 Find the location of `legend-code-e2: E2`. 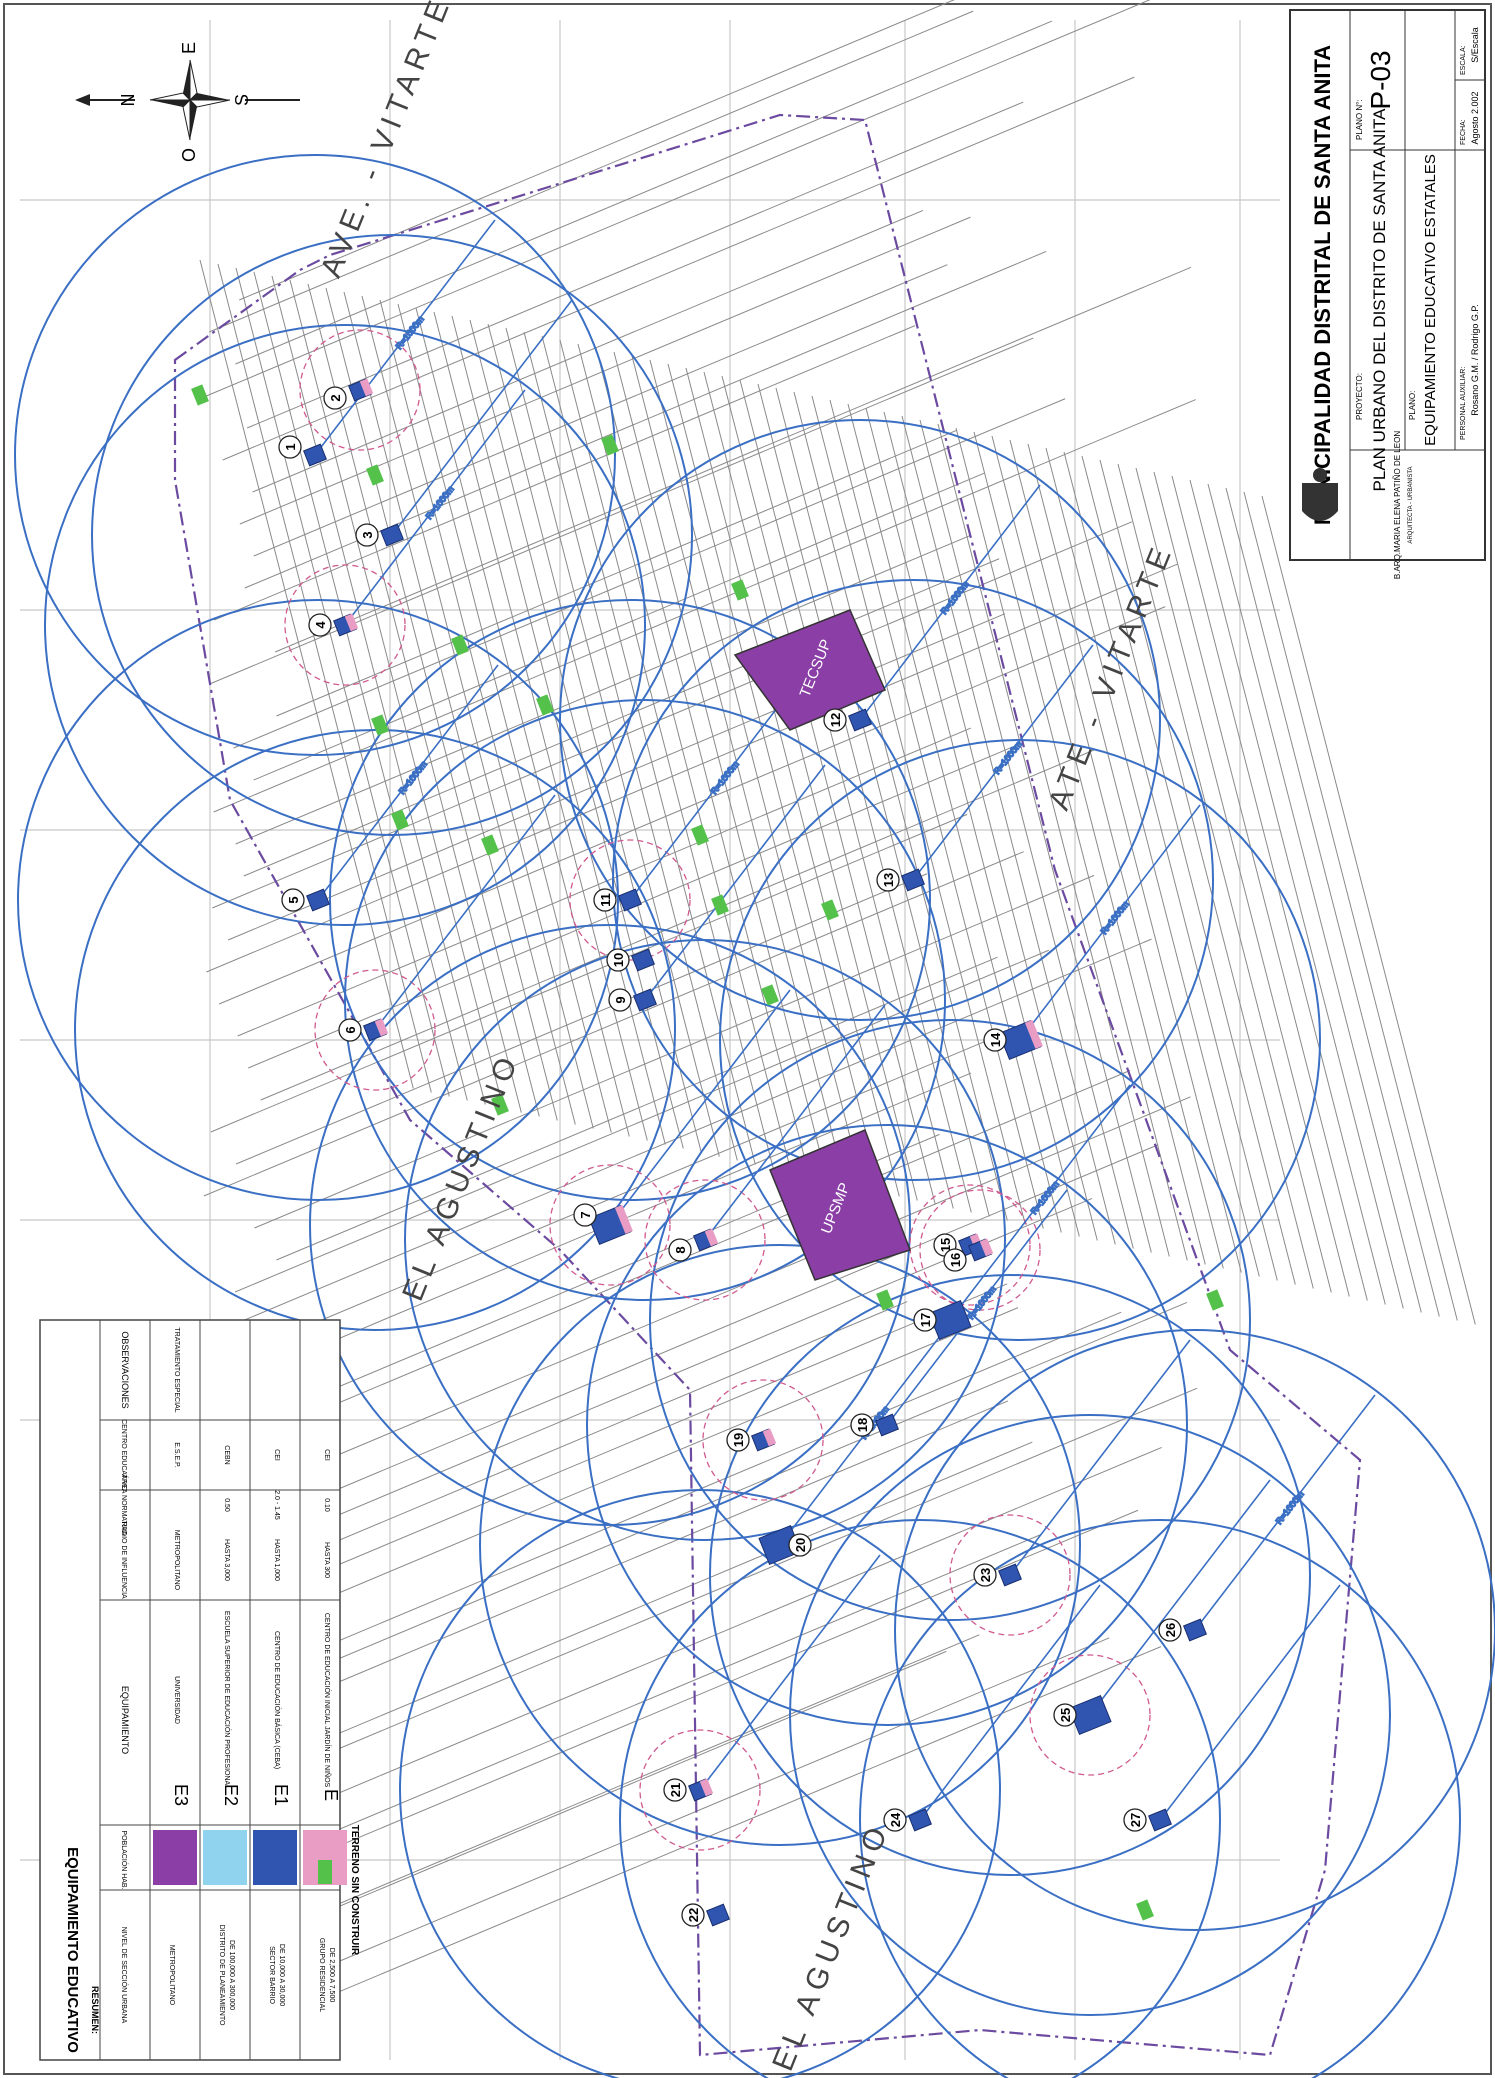

legend-code-e2: E2 is located at coordinates (231, 1795).